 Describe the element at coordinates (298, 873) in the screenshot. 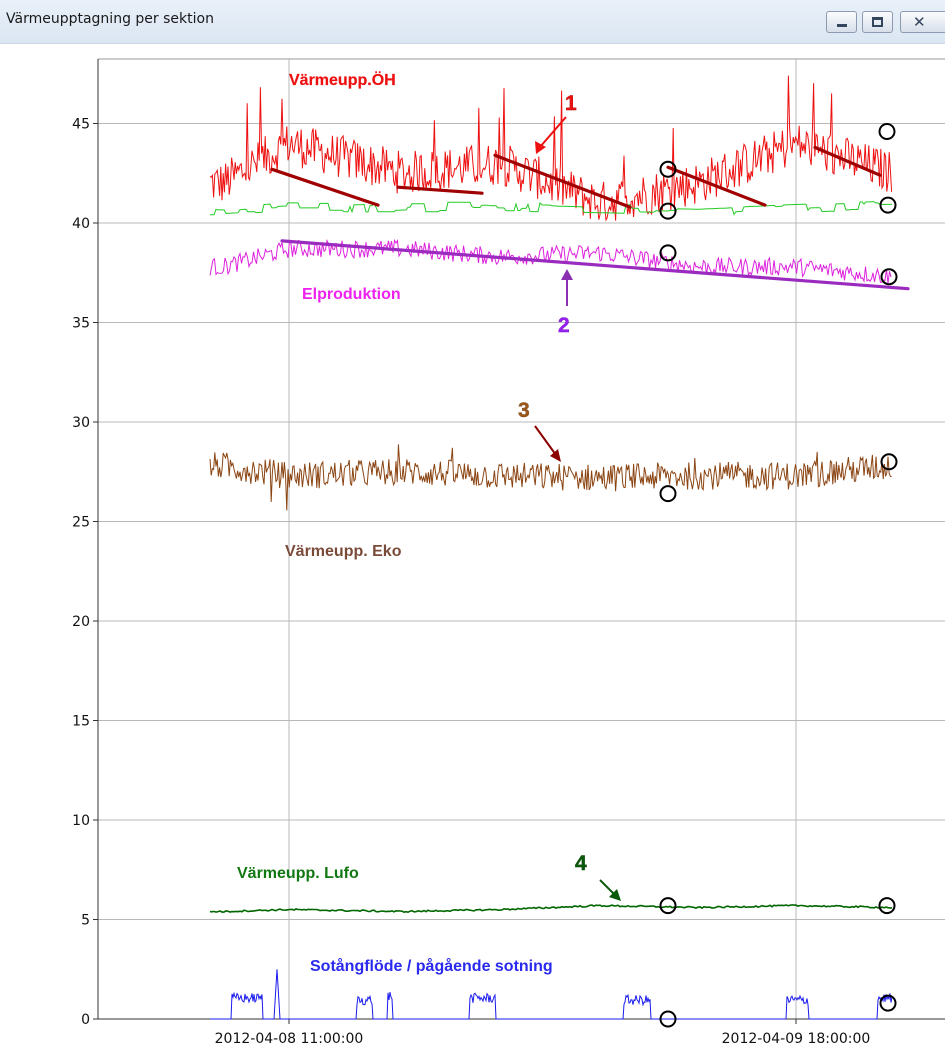

I see `label-lufo: Värmeupp. Lufo` at that location.